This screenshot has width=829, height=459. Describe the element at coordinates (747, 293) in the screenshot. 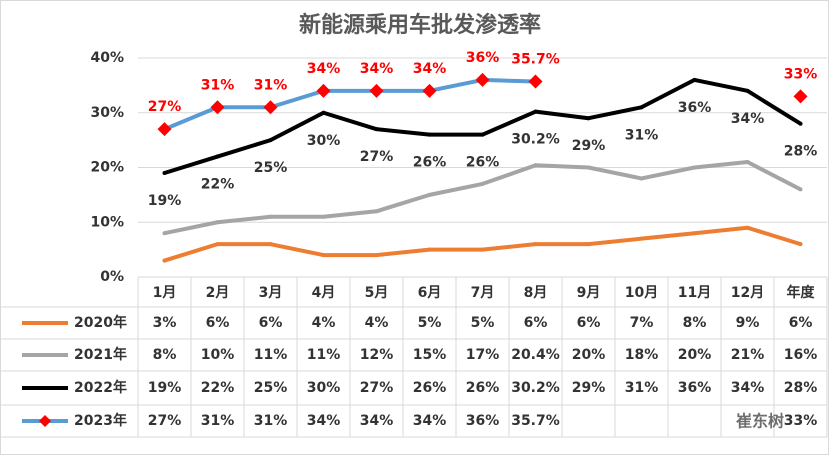

I see `x-tick-label: 12月` at that location.